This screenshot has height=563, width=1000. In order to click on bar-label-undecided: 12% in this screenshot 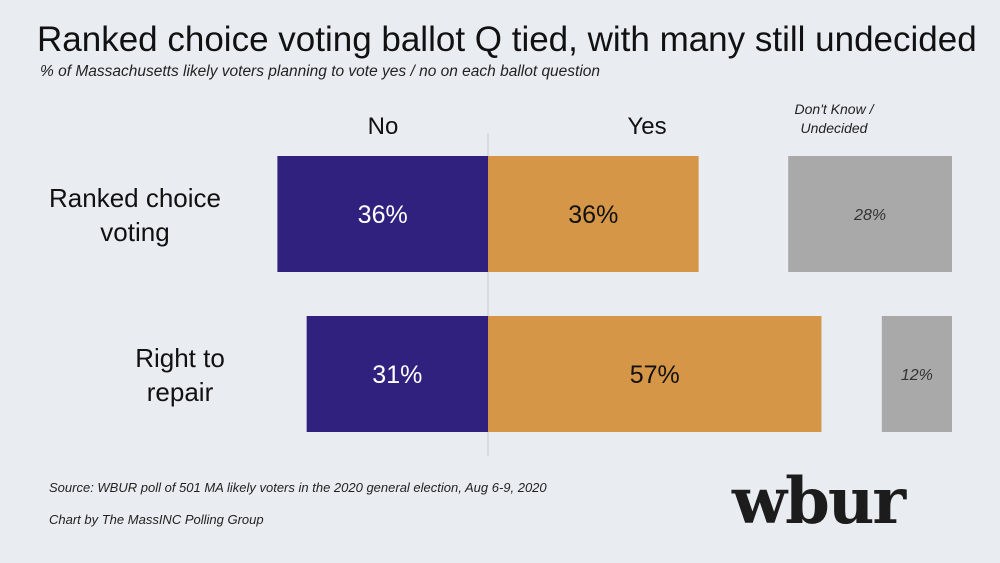, I will do `click(917, 375)`.